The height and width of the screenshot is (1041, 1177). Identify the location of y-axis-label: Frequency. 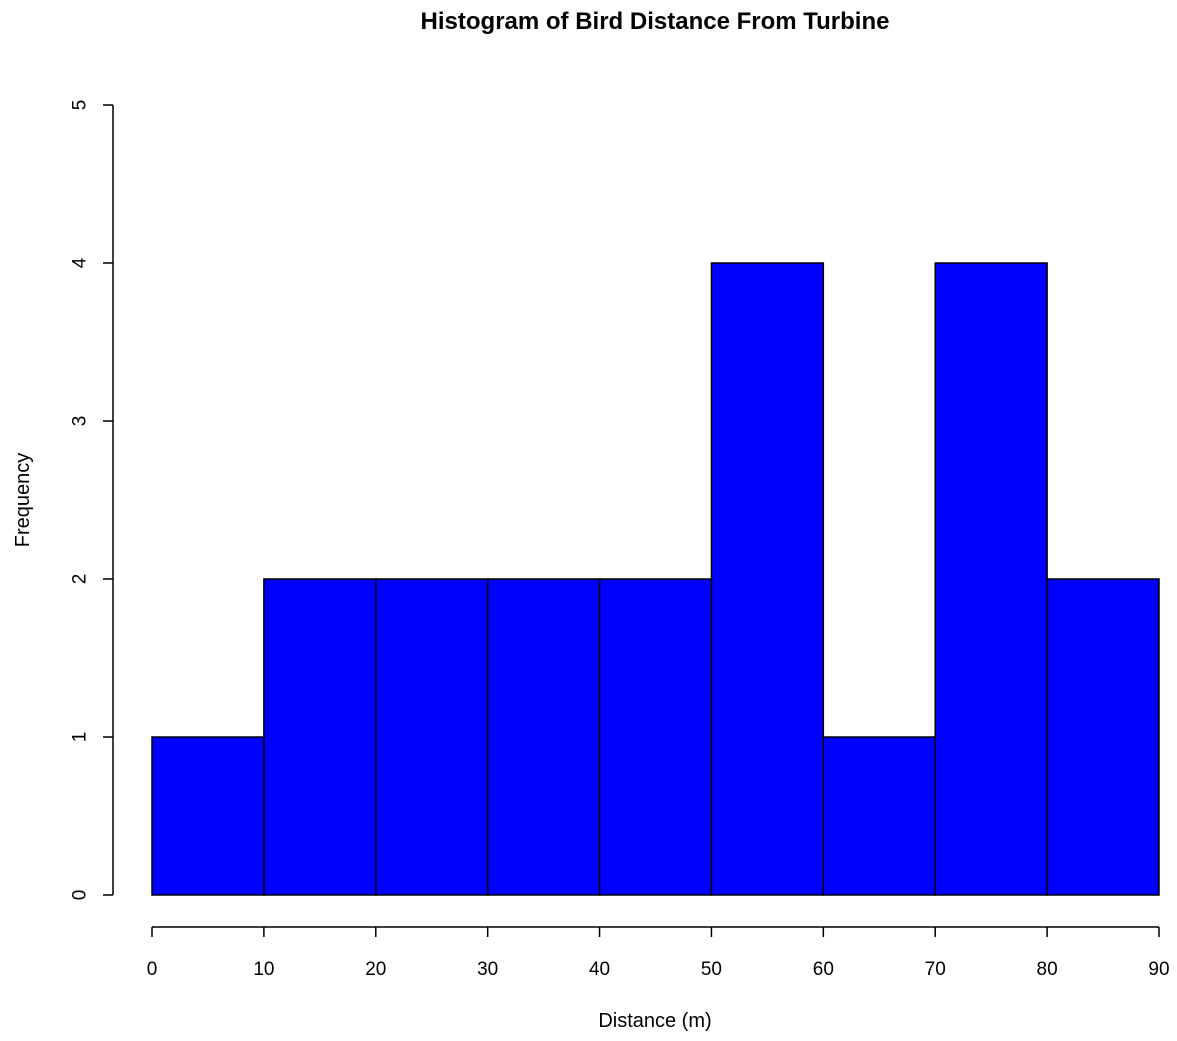
(23, 500).